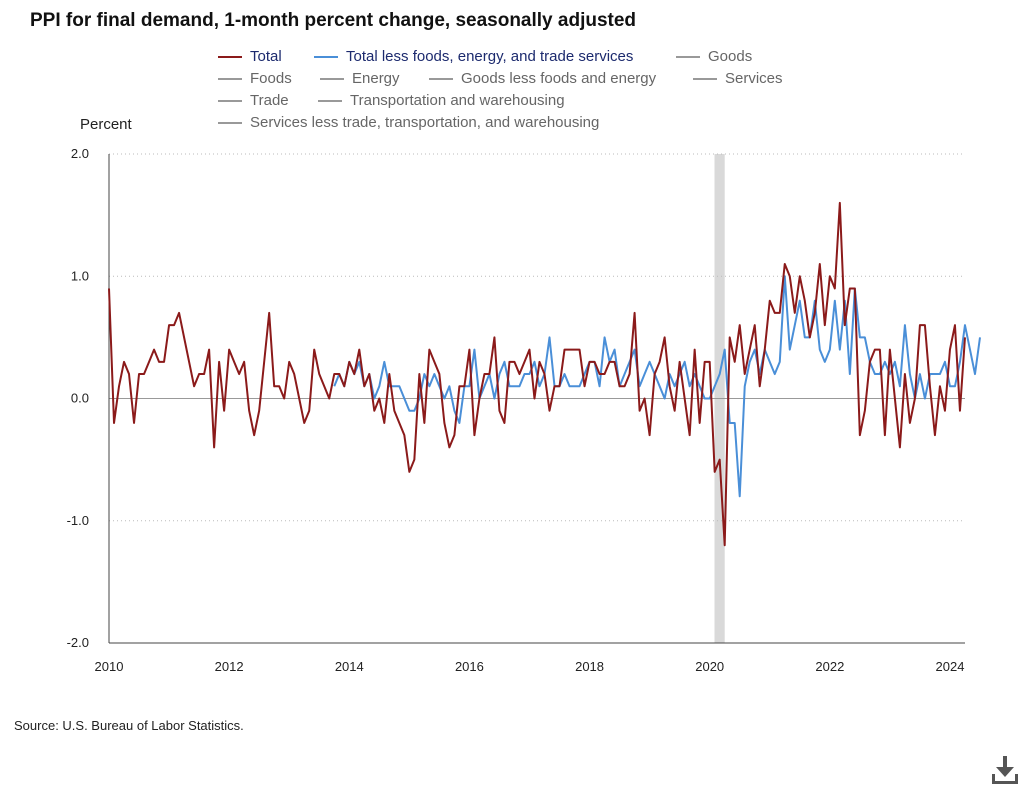 The width and height of the screenshot is (1024, 791). I want to click on y-axis-label: Percent, so click(106, 124).